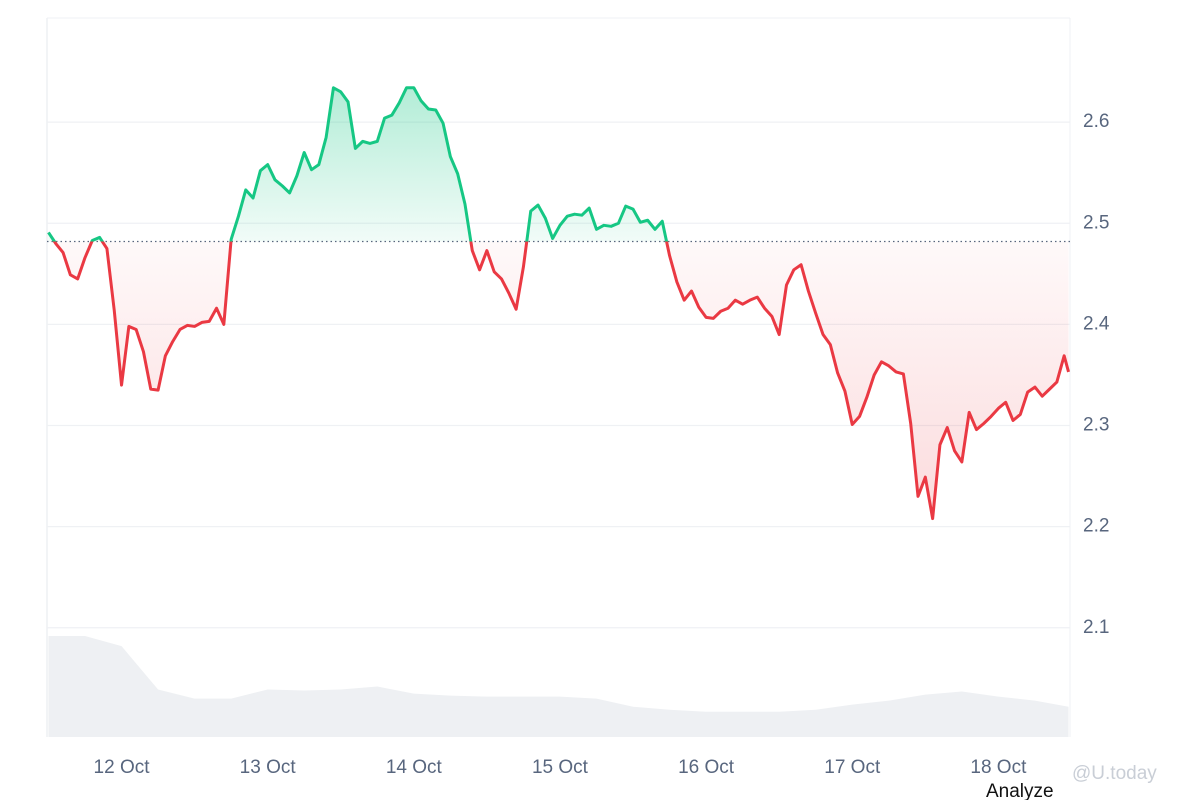 This screenshot has width=1200, height=800. What do you see at coordinates (1096, 627) in the screenshot?
I see `y-tick-label: 2.1` at bounding box center [1096, 627].